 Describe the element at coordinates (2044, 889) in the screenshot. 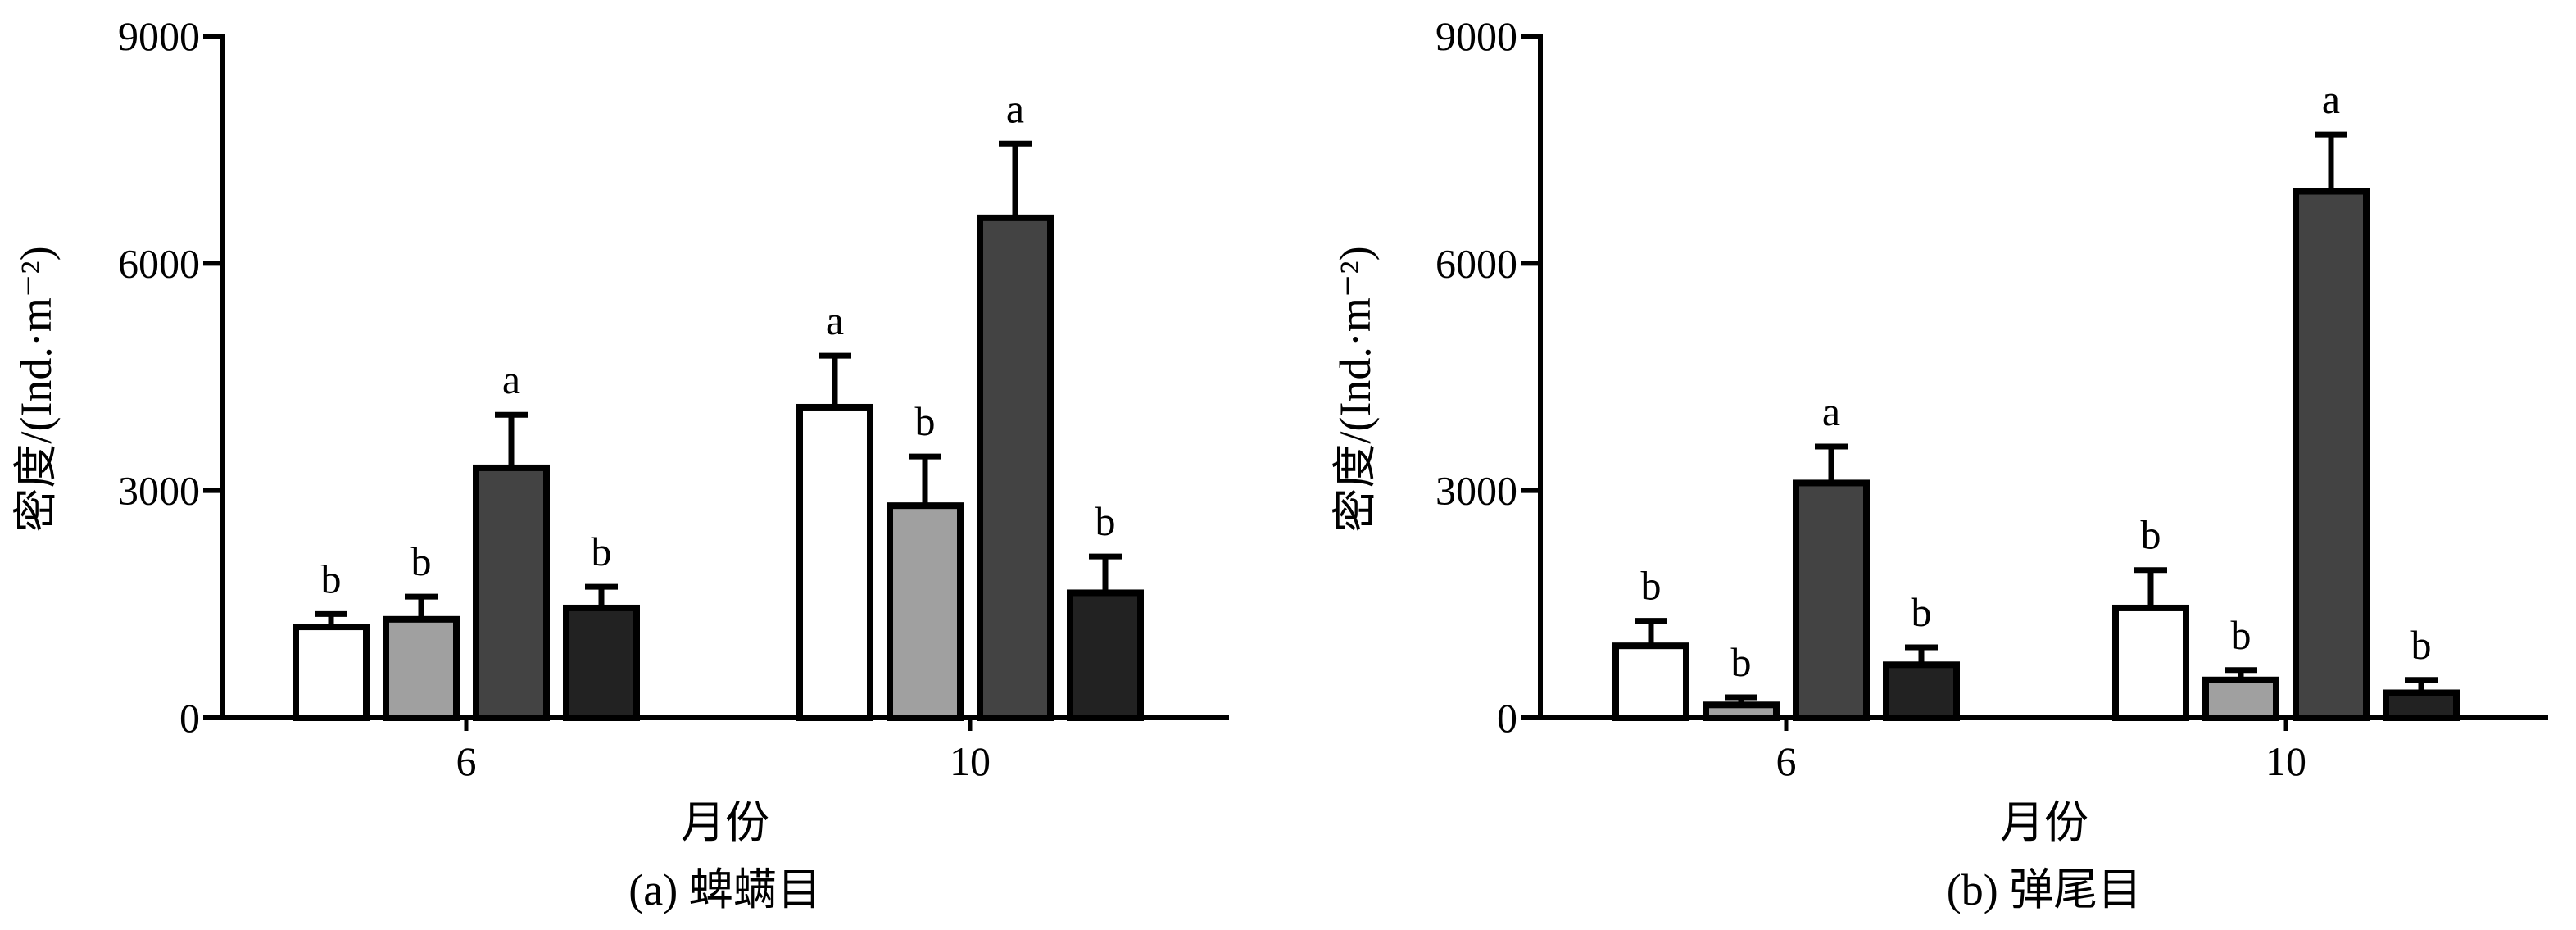

I see `panel-caption: (b) 弹尾目` at that location.